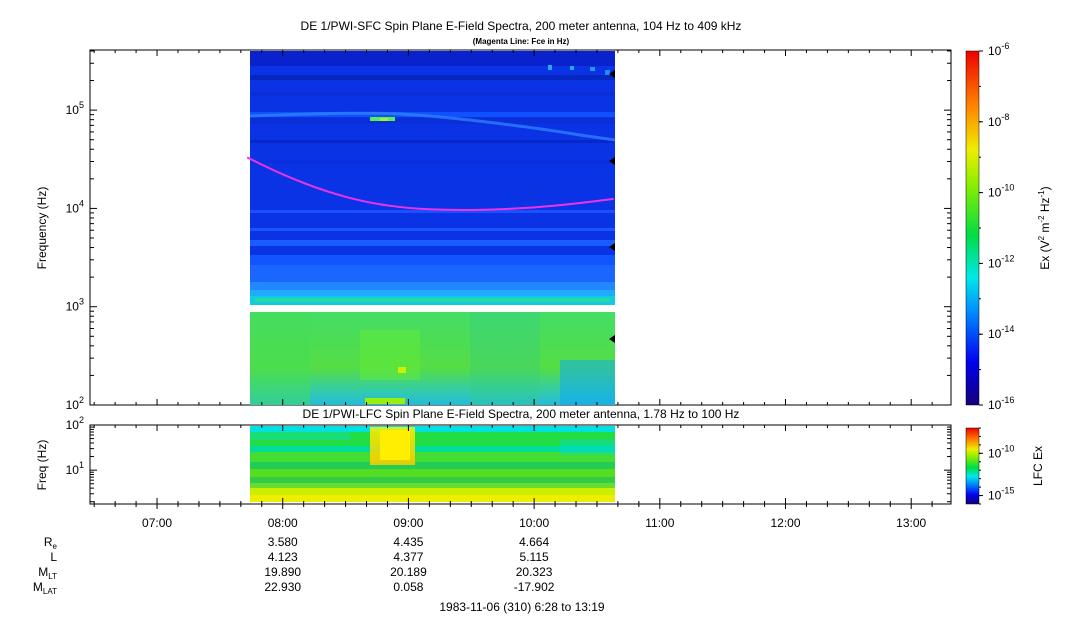  What do you see at coordinates (283, 542) in the screenshot?
I see `ephemeris-value: 3.580` at bounding box center [283, 542].